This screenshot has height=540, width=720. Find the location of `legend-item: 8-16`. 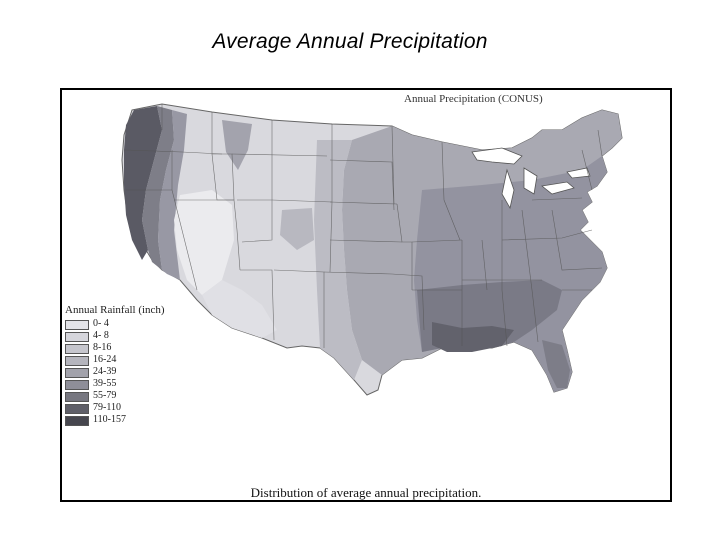

legend-item: 8-16 is located at coordinates (110, 348).